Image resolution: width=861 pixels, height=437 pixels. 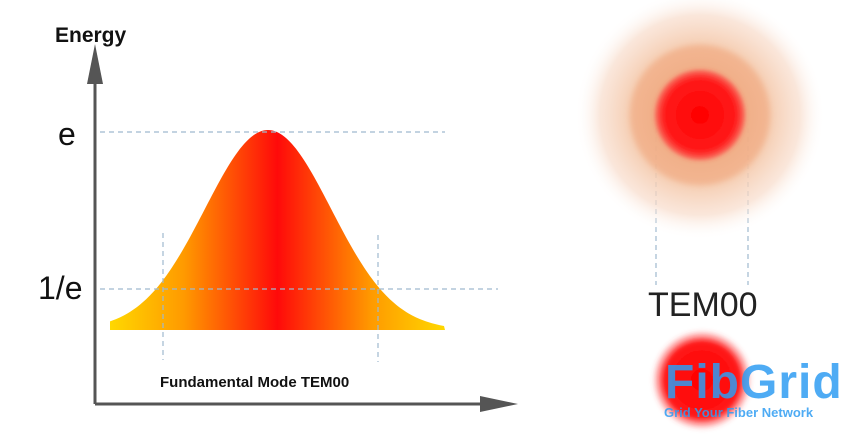 I want to click on y-axis-label: Energy, so click(x=91, y=35).